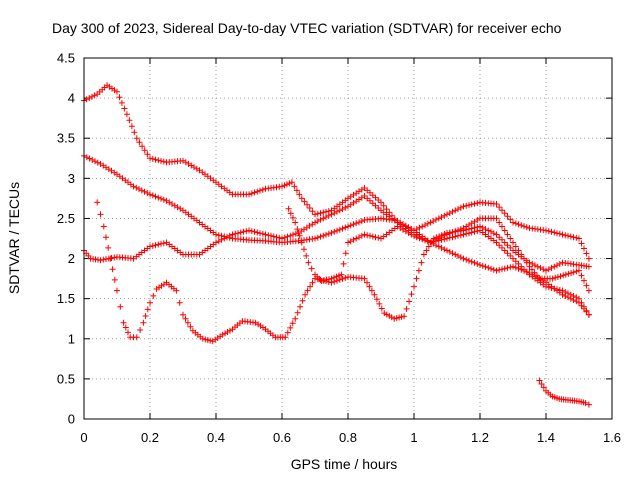 The image size is (640, 480). I want to click on x-tick-label: 0.6, so click(282, 437).